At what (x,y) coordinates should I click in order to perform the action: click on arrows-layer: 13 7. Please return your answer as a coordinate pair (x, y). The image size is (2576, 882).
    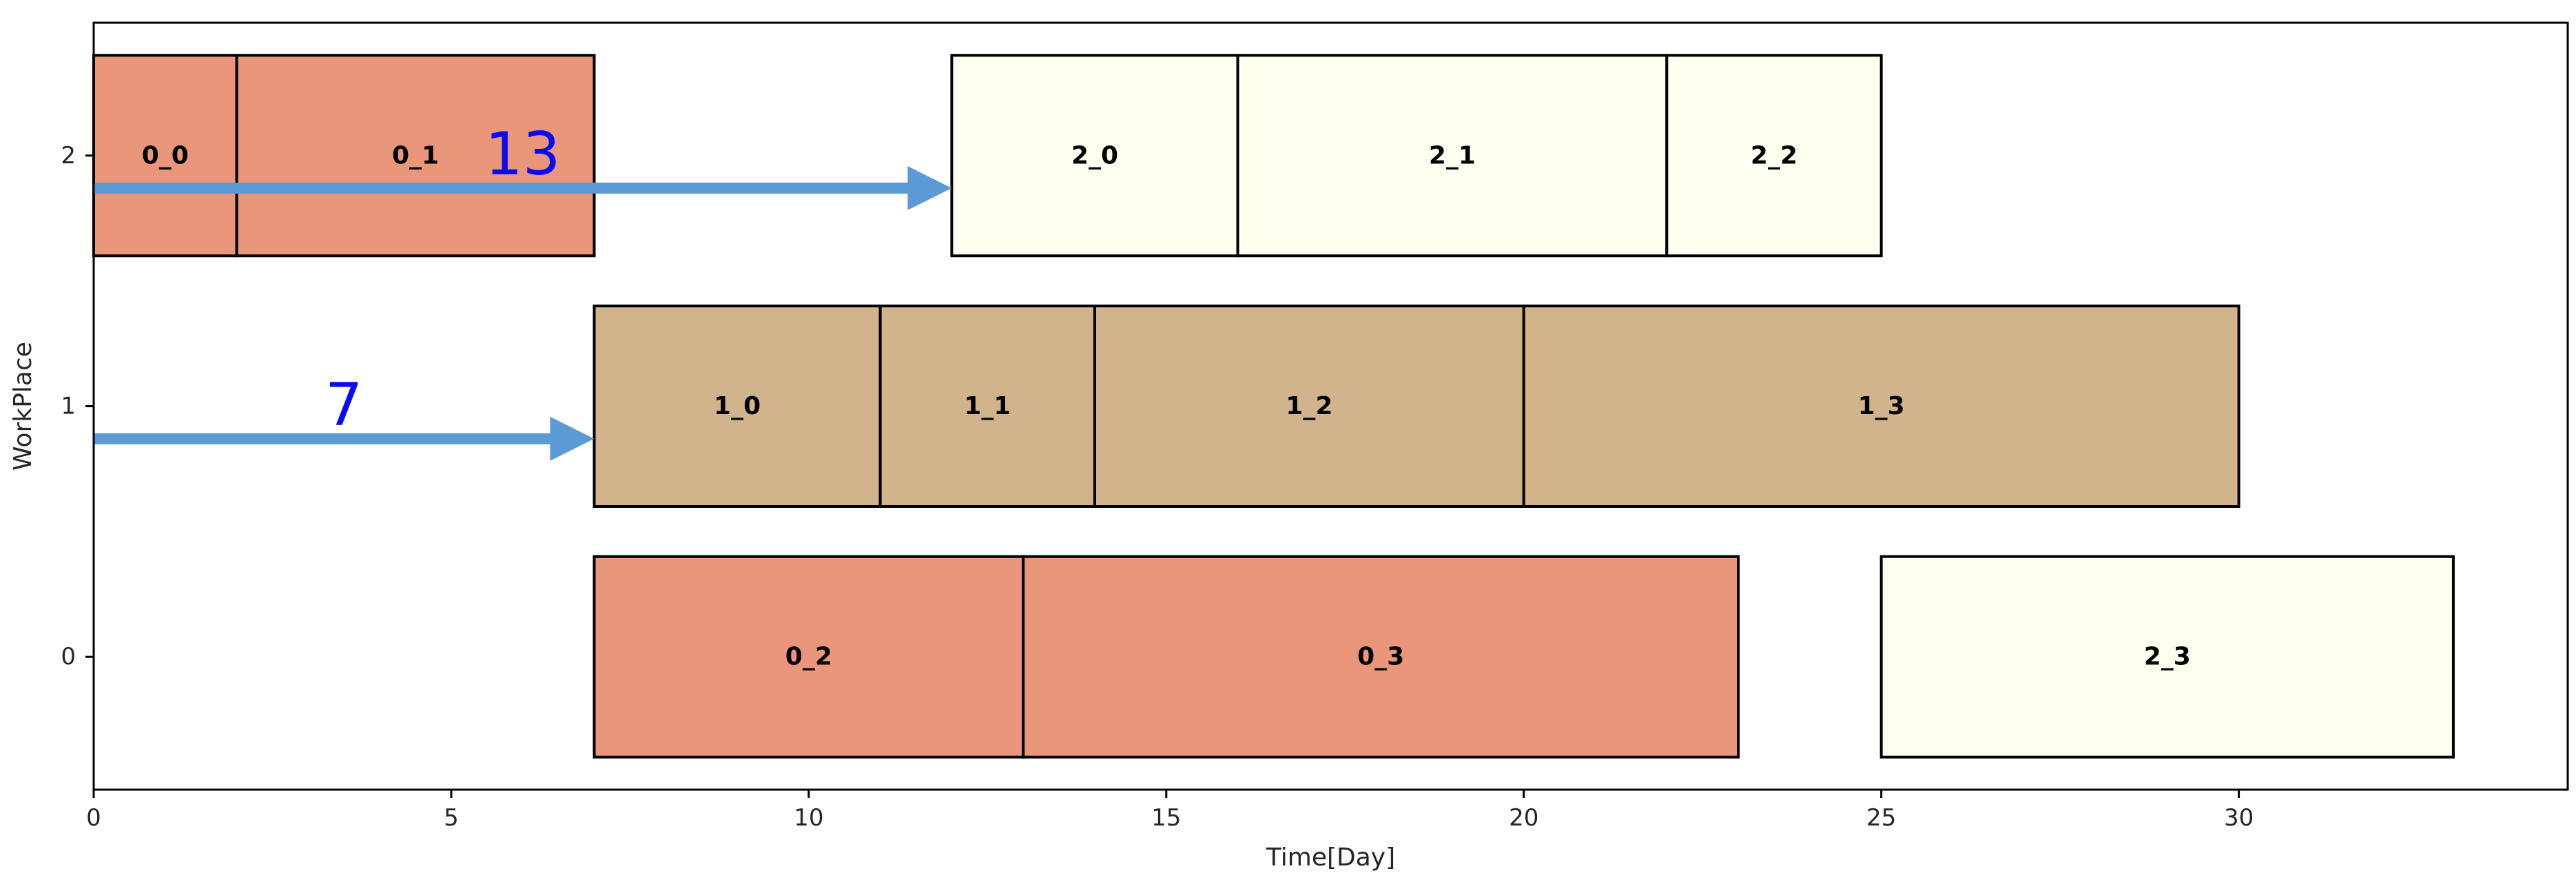
    Looking at the image, I should click on (523, 290).